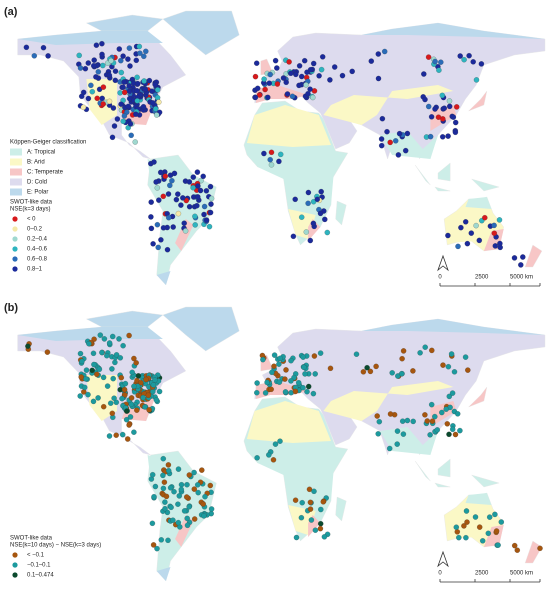  What do you see at coordinates (16, 172) in the screenshot?
I see `legend-swatch` at bounding box center [16, 172].